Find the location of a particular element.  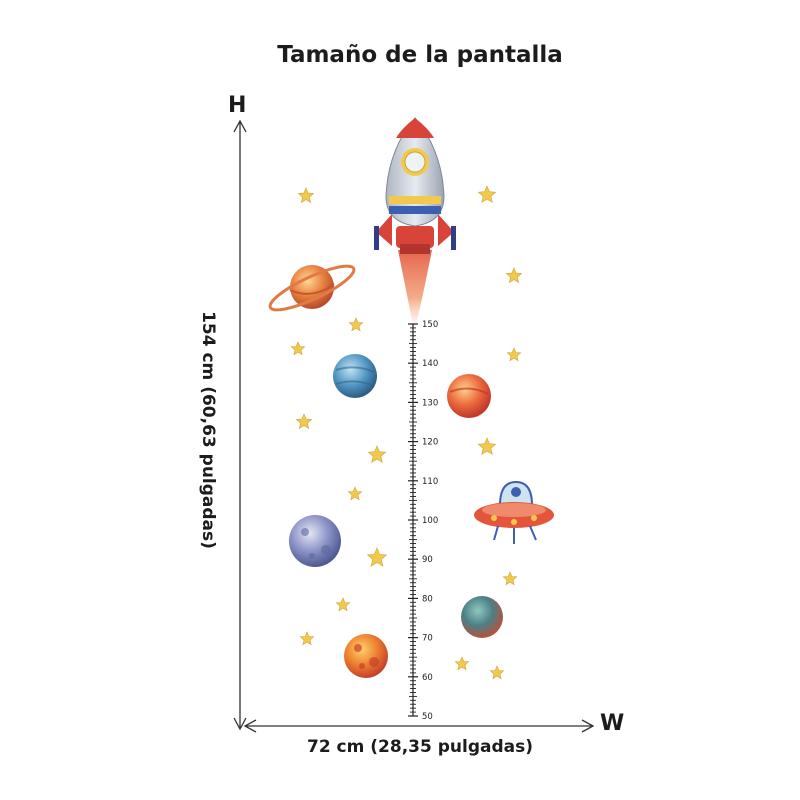

ruler-label: 120 is located at coordinates (430, 443).